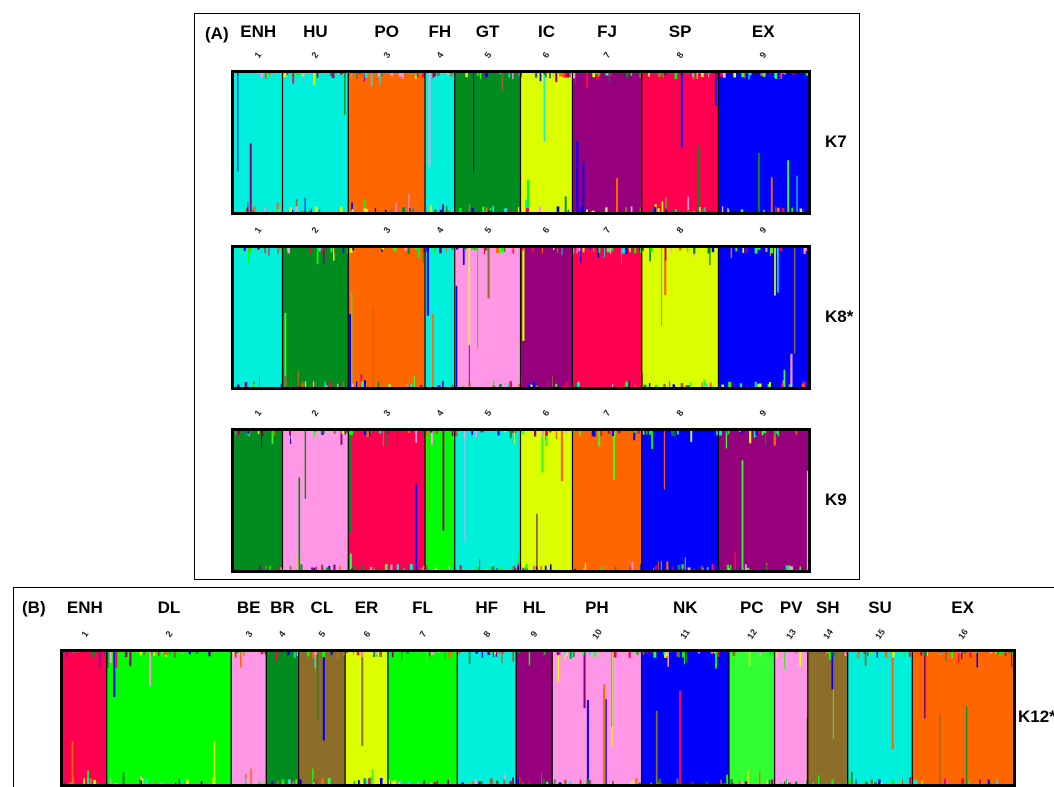 The image size is (1054, 787). Describe the element at coordinates (836, 141) in the screenshot. I see `k-label: K7` at that location.